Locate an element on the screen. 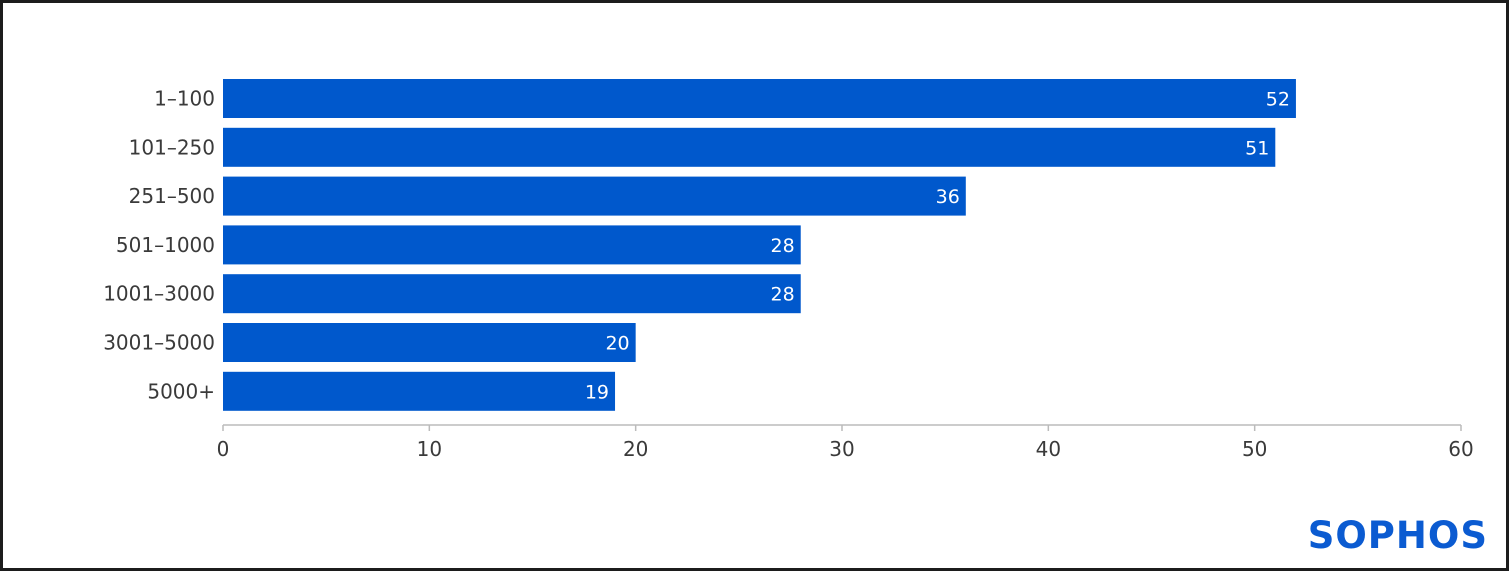 The height and width of the screenshot is (571, 1509). x-tick-label: 50 is located at coordinates (1254, 449).